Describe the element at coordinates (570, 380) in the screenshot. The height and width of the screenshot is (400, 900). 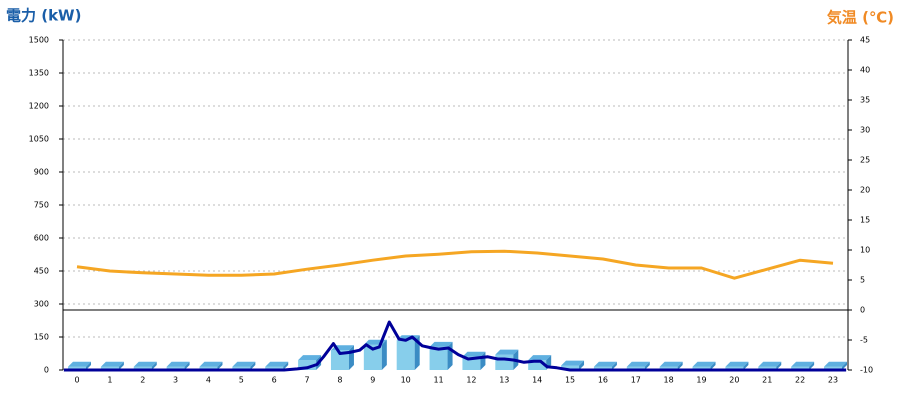
I see `x-tick-label: 15` at that location.